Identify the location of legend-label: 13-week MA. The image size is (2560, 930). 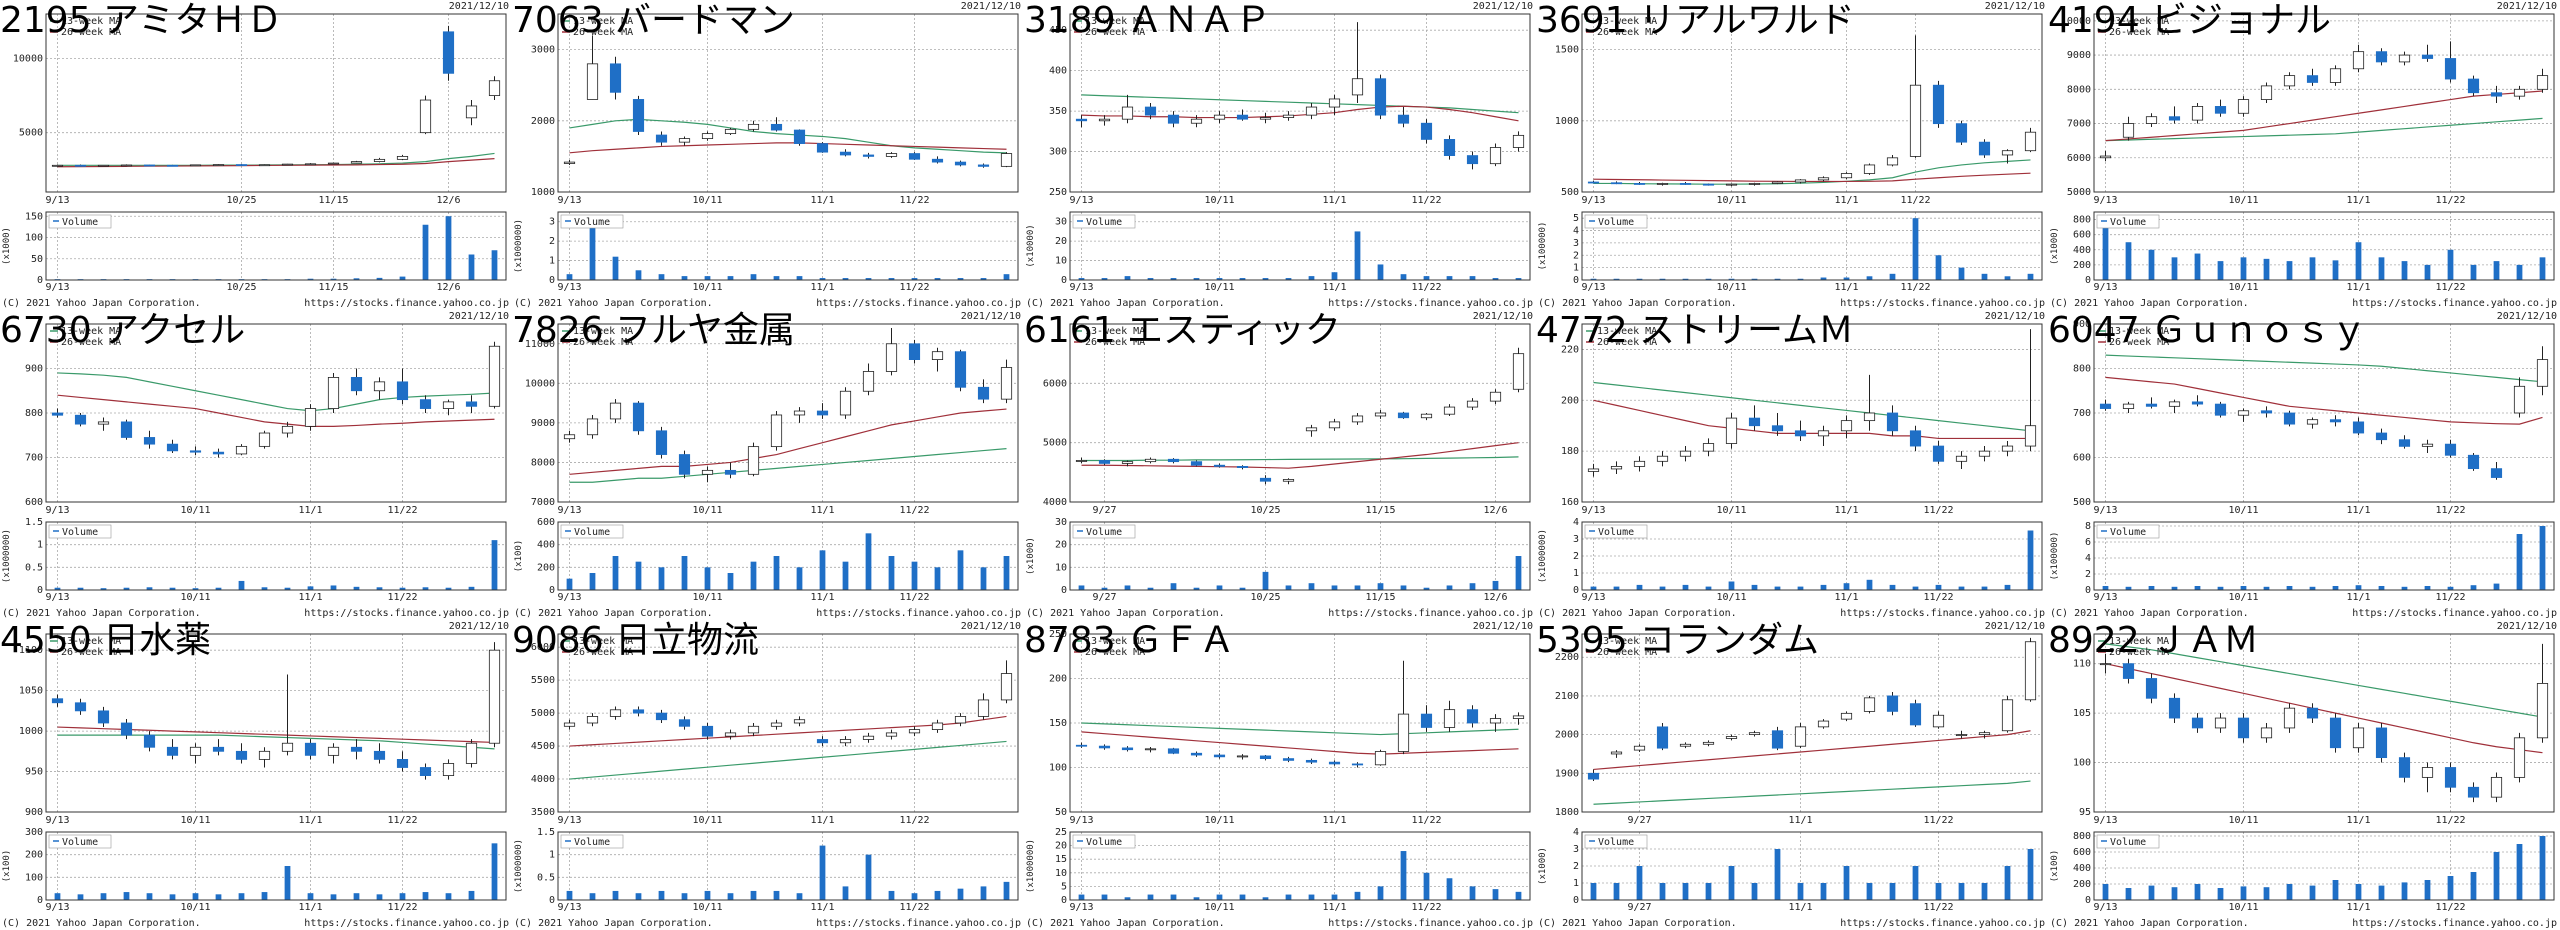
(603, 21).